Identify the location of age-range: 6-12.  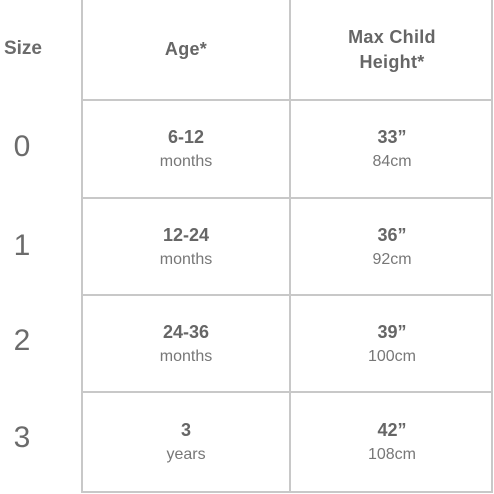
(186, 137).